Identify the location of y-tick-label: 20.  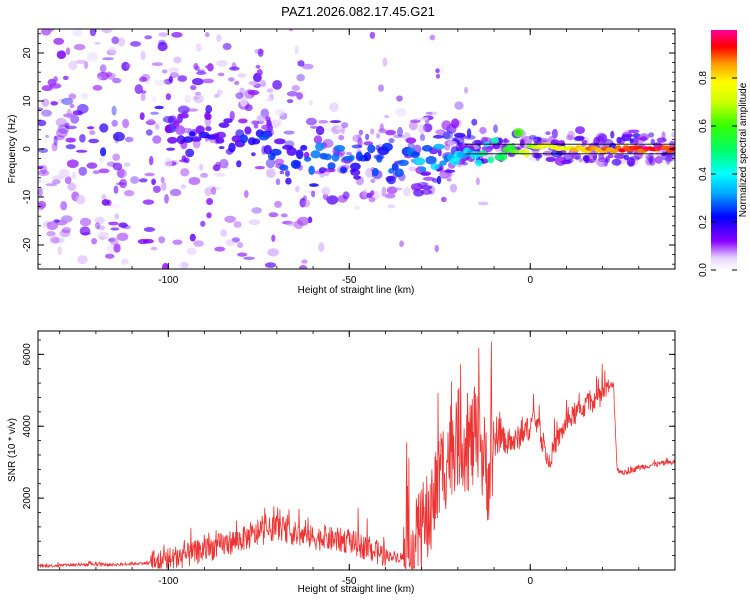
(27, 53).